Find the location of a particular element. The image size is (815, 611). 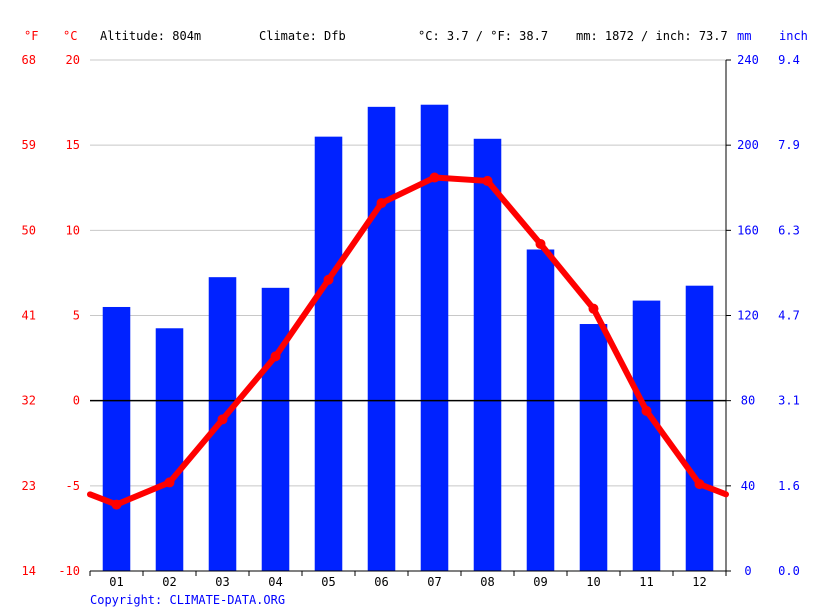

celsius-tick-label: 0 is located at coordinates (76, 401).